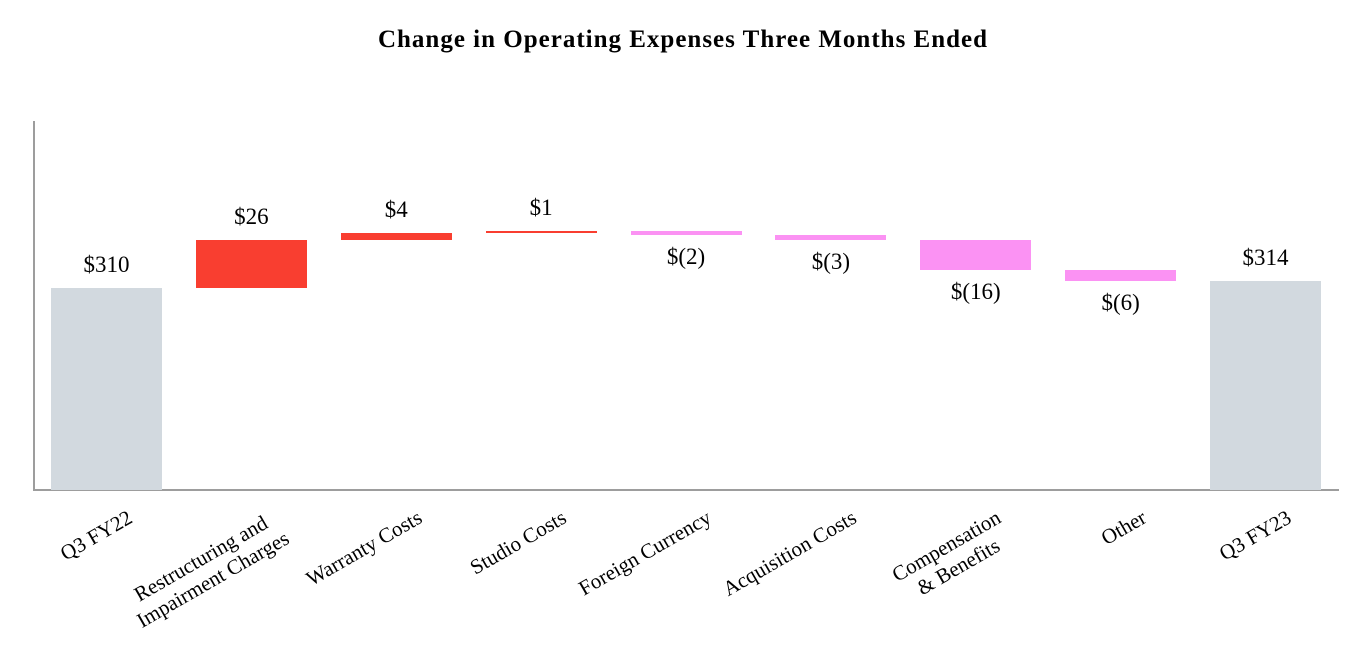 This screenshot has width=1366, height=664. Describe the element at coordinates (831, 237) in the screenshot. I see `bar-acquisition-costs` at that location.